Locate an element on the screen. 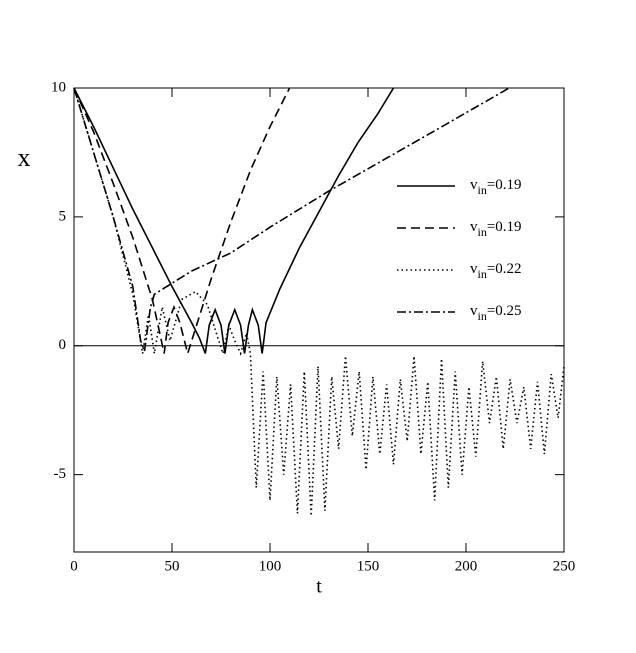 This screenshot has height=653, width=636. y-tick-label: 5 is located at coordinates (63, 216).